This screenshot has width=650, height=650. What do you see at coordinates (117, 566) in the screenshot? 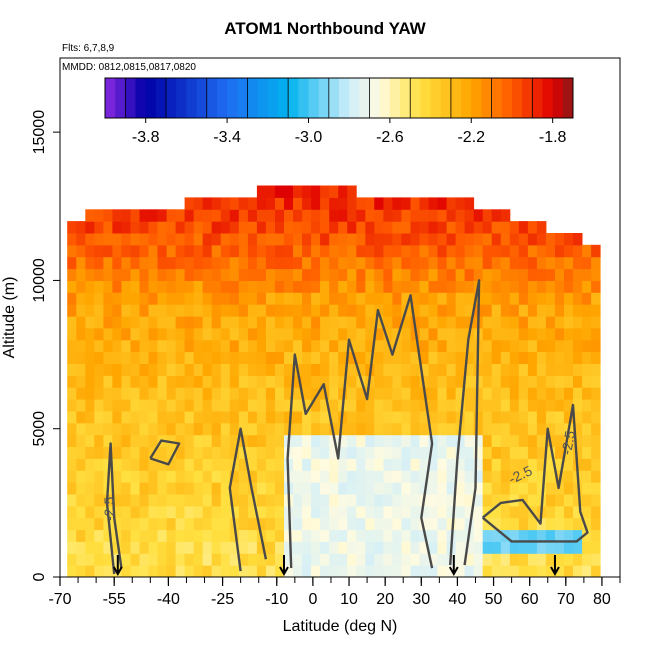
I see `flight-marker-arrow` at bounding box center [117, 566].